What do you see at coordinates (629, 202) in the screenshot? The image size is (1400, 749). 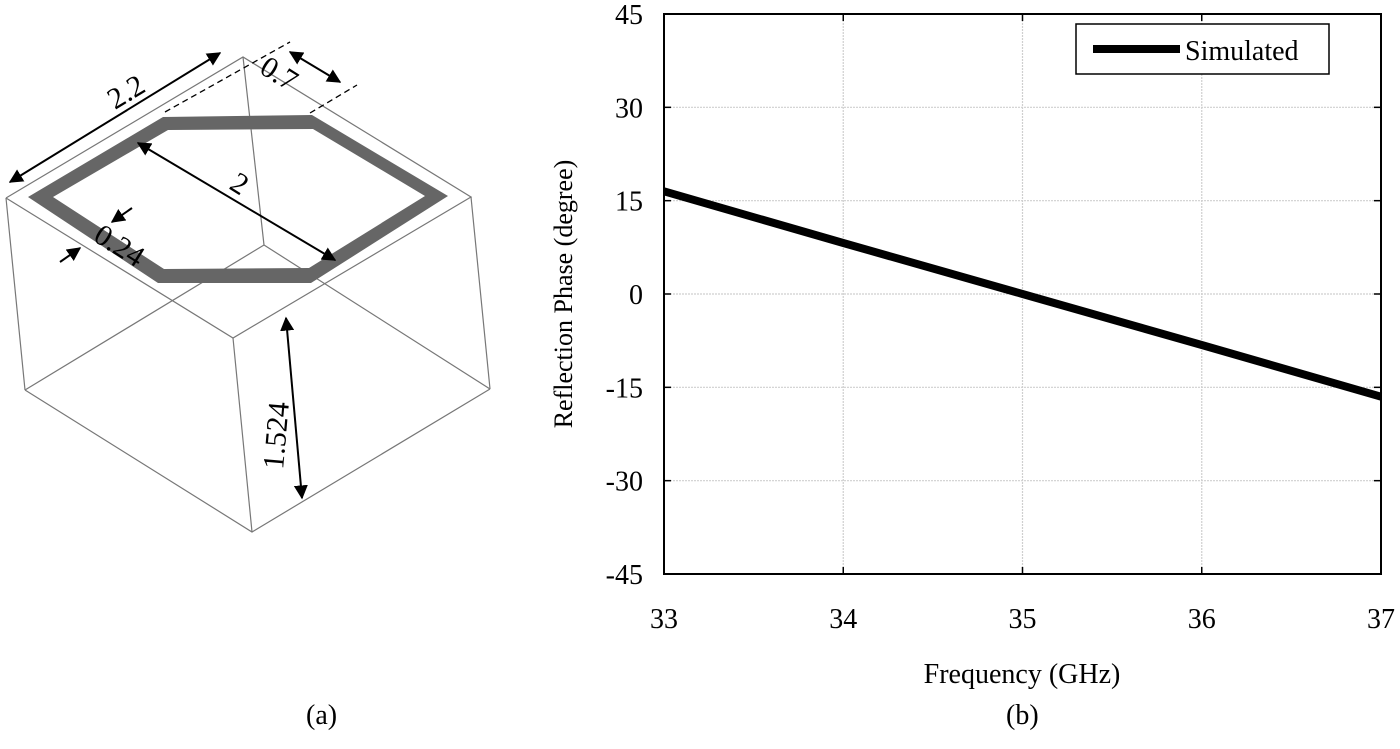 I see `y-tick-label: 15` at bounding box center [629, 202].